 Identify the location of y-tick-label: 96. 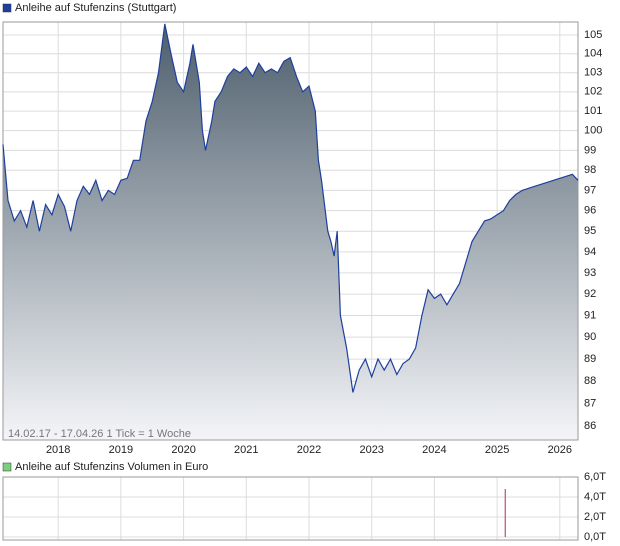
(590, 211).